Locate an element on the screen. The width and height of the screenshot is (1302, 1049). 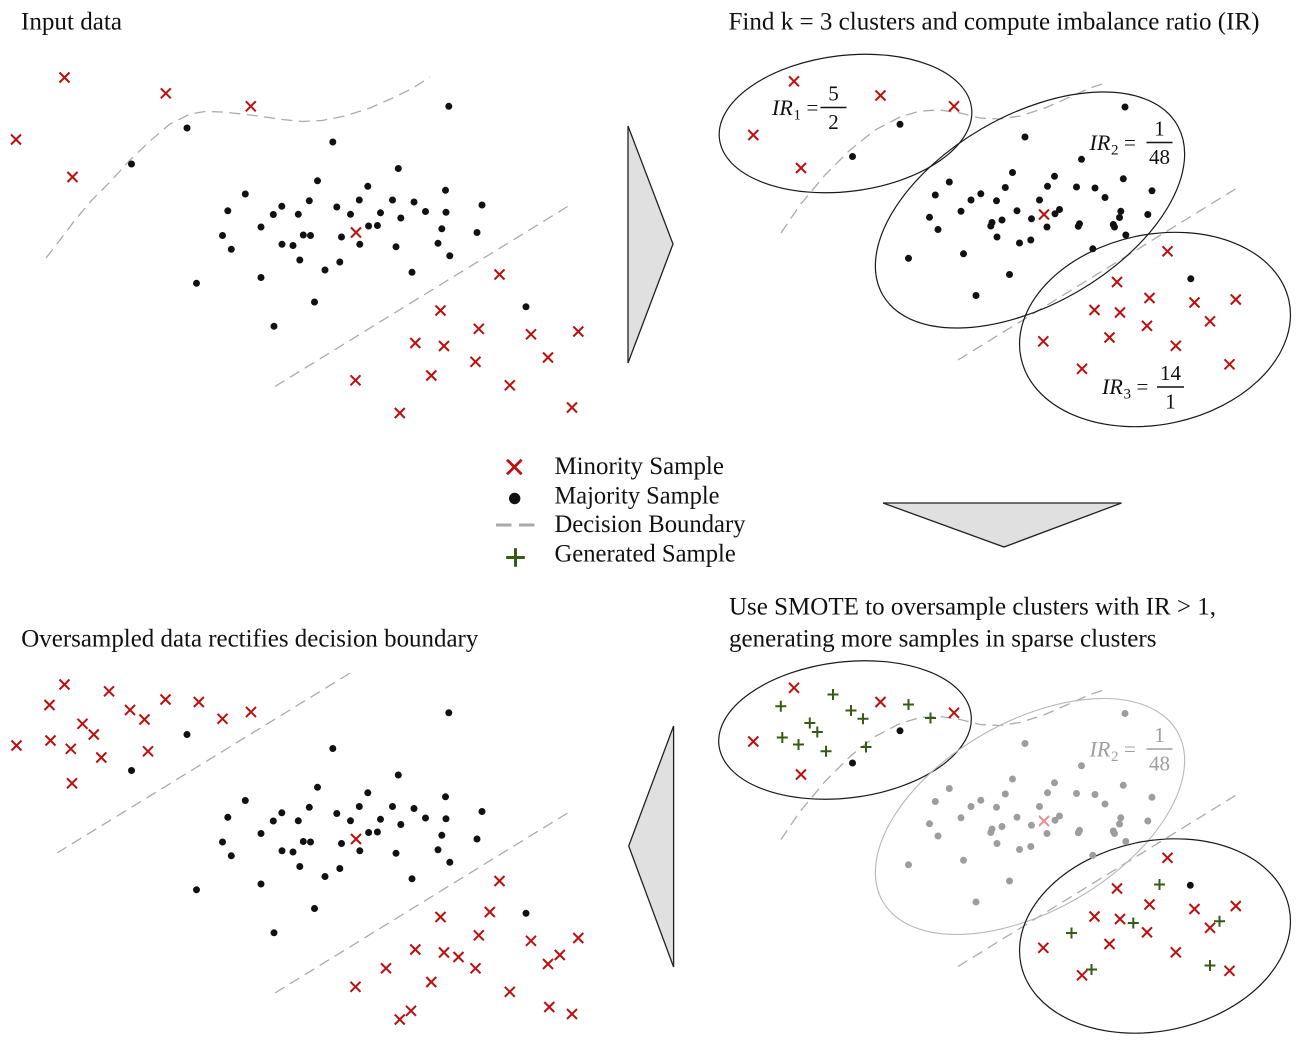
svg-text: 5 is located at coordinates (833, 94).